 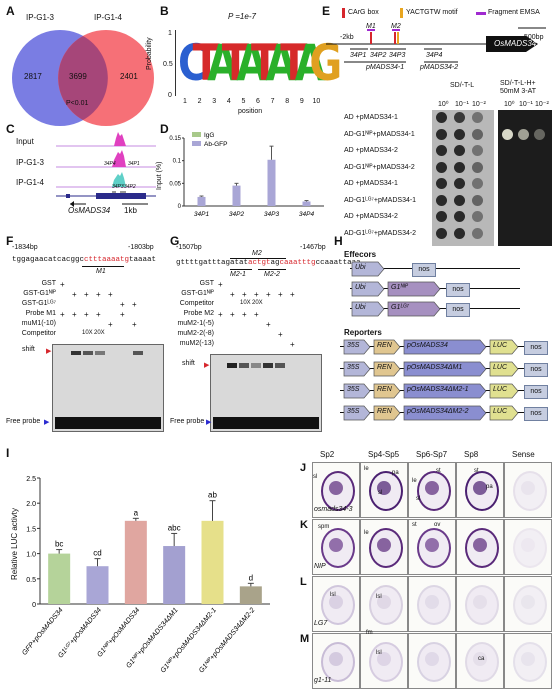 I want to click on ren-gene-label: REN, so click(x=384, y=367).